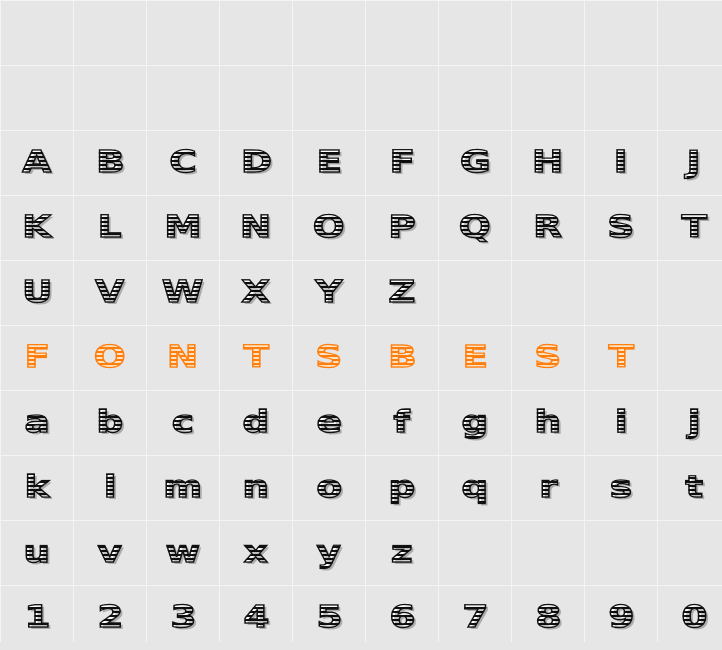 This screenshot has height=650, width=722. I want to click on glyph-char: g, so click(475, 422).